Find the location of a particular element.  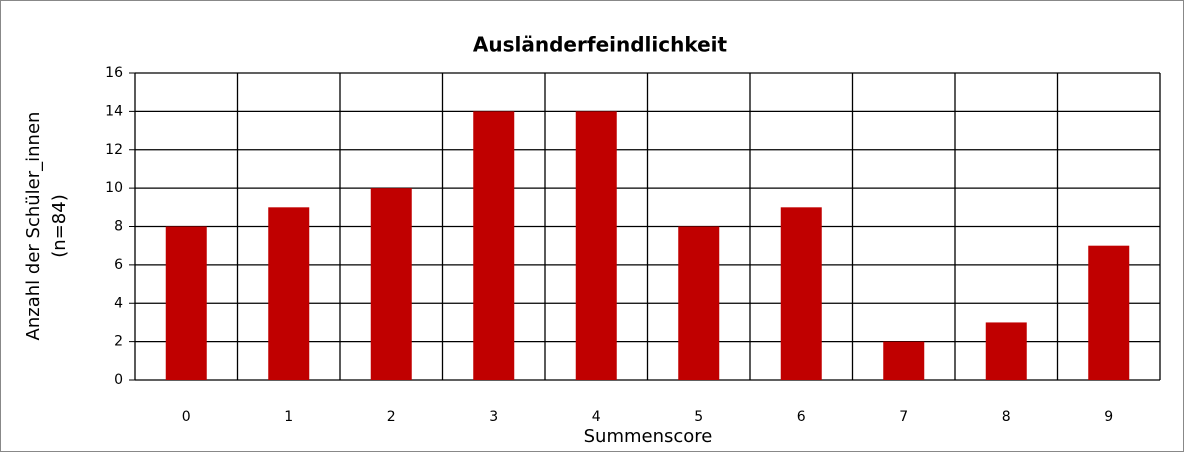

y-tick-label: 16 is located at coordinates (114, 73).